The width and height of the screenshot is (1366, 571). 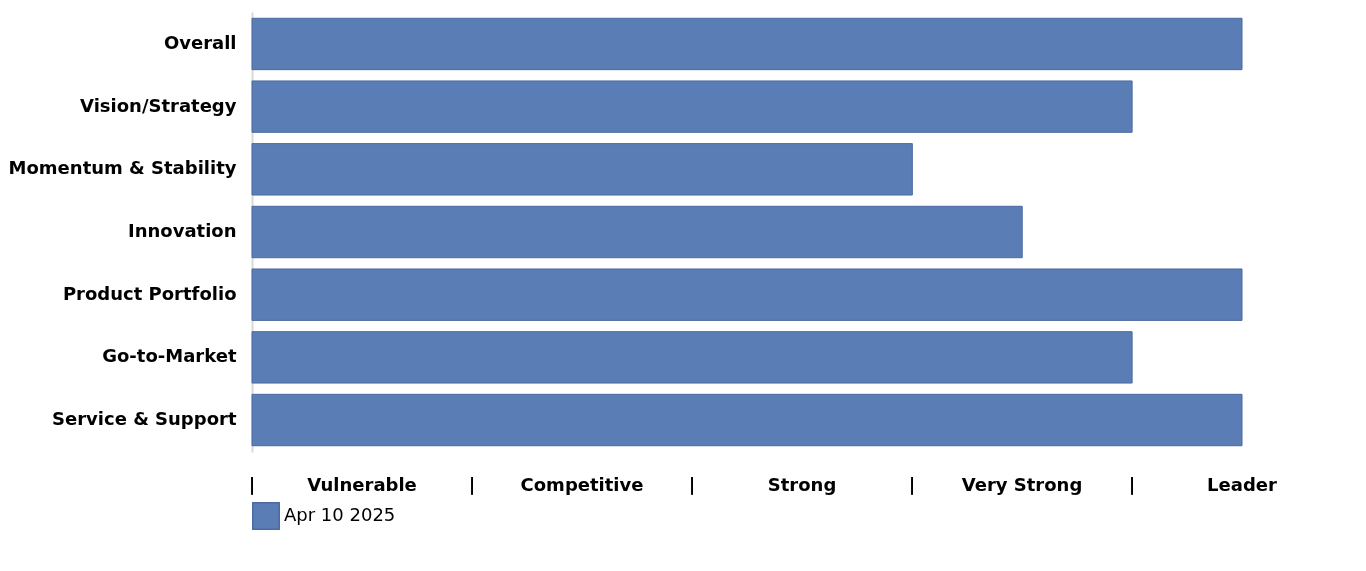 I want to click on y-tick-label: Vision/Strategy, so click(x=158, y=105).